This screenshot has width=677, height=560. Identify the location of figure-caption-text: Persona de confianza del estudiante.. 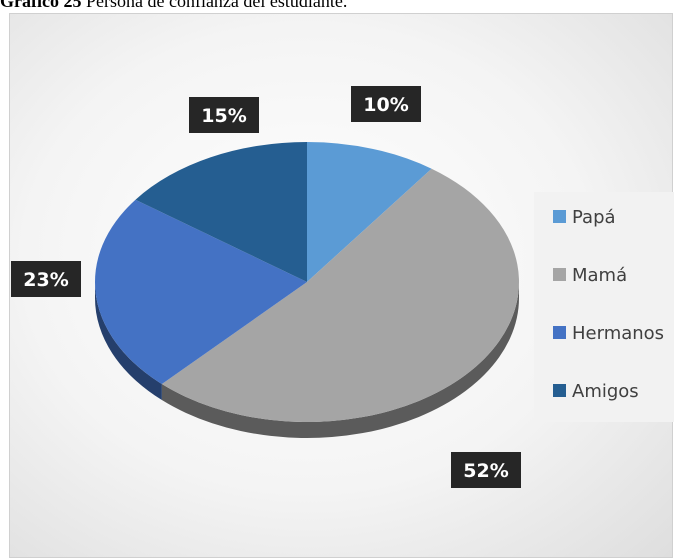
(214, 5).